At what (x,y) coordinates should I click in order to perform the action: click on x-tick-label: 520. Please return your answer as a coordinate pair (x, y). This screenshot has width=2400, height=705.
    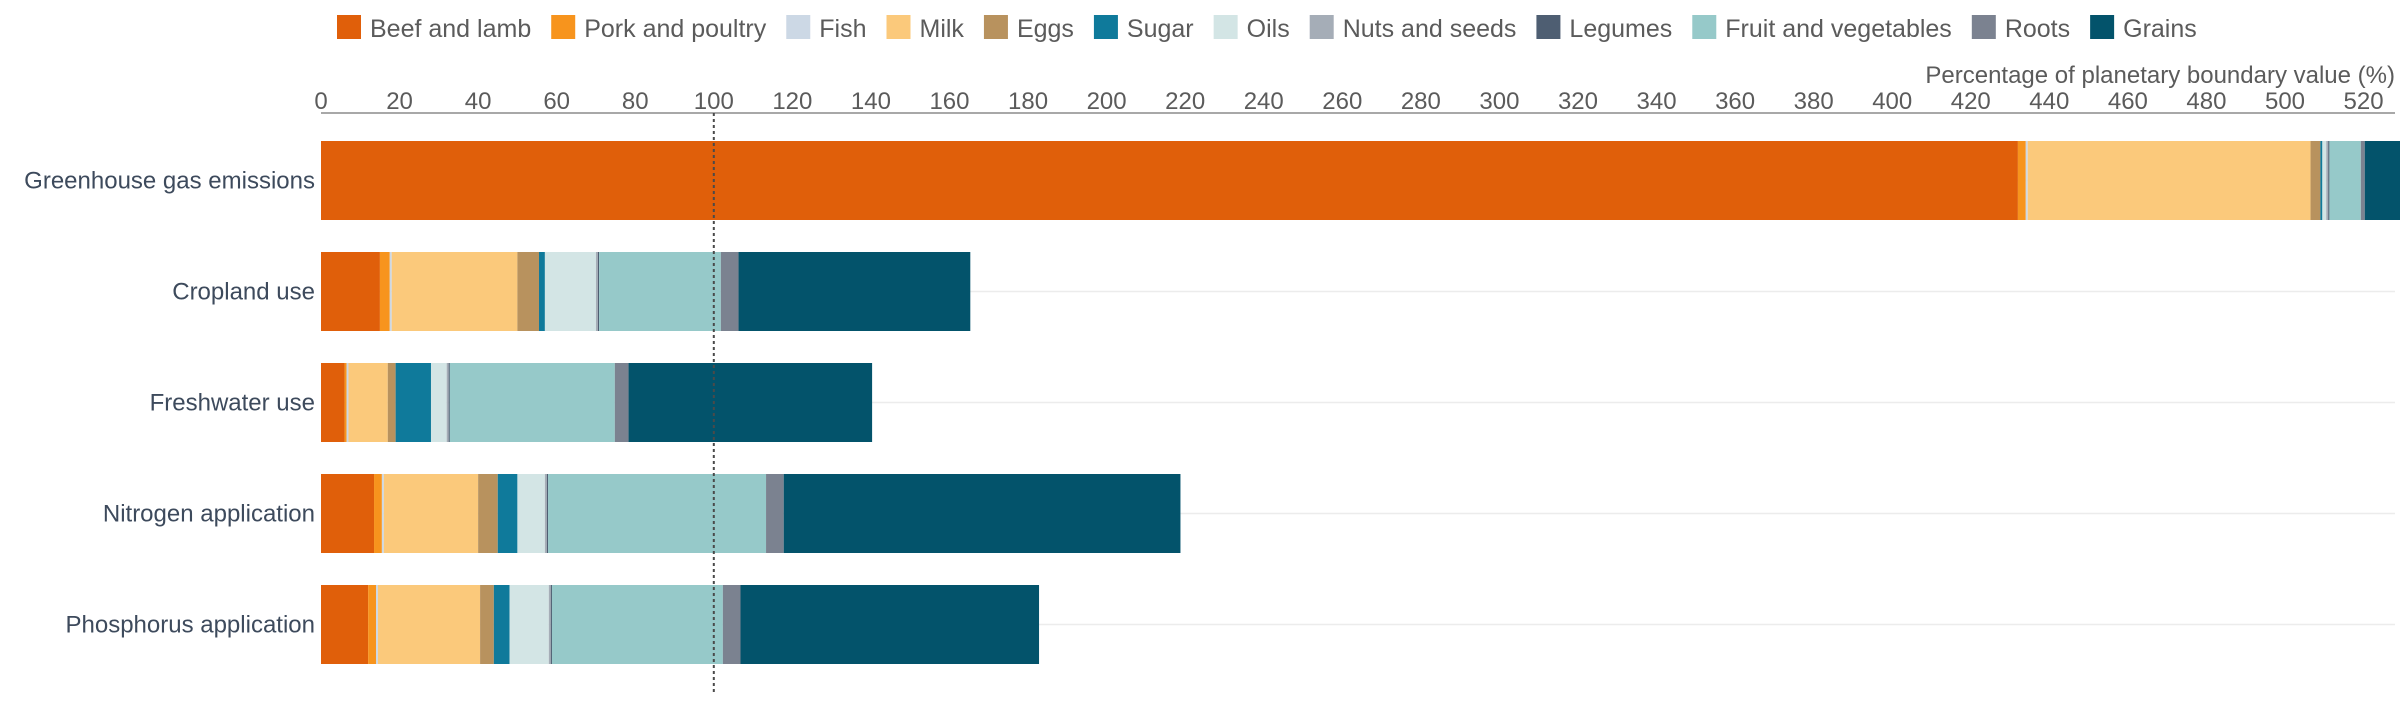
    Looking at the image, I should click on (2364, 101).